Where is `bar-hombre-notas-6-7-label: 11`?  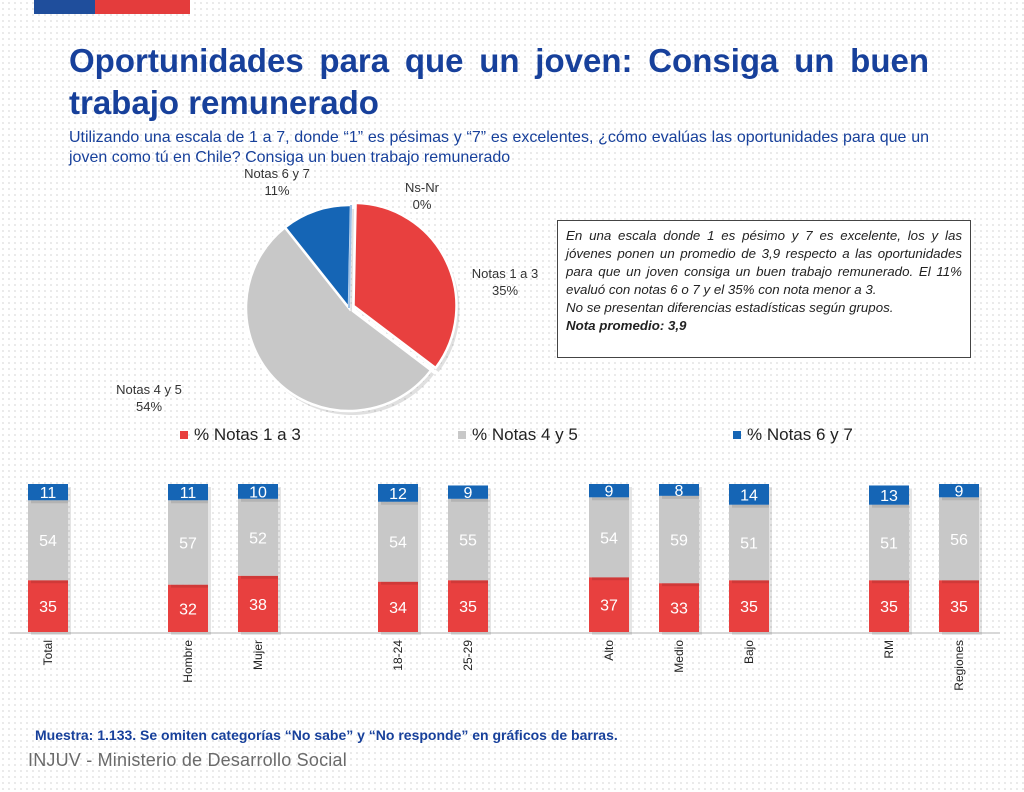 bar-hombre-notas-6-7-label: 11 is located at coordinates (188, 493).